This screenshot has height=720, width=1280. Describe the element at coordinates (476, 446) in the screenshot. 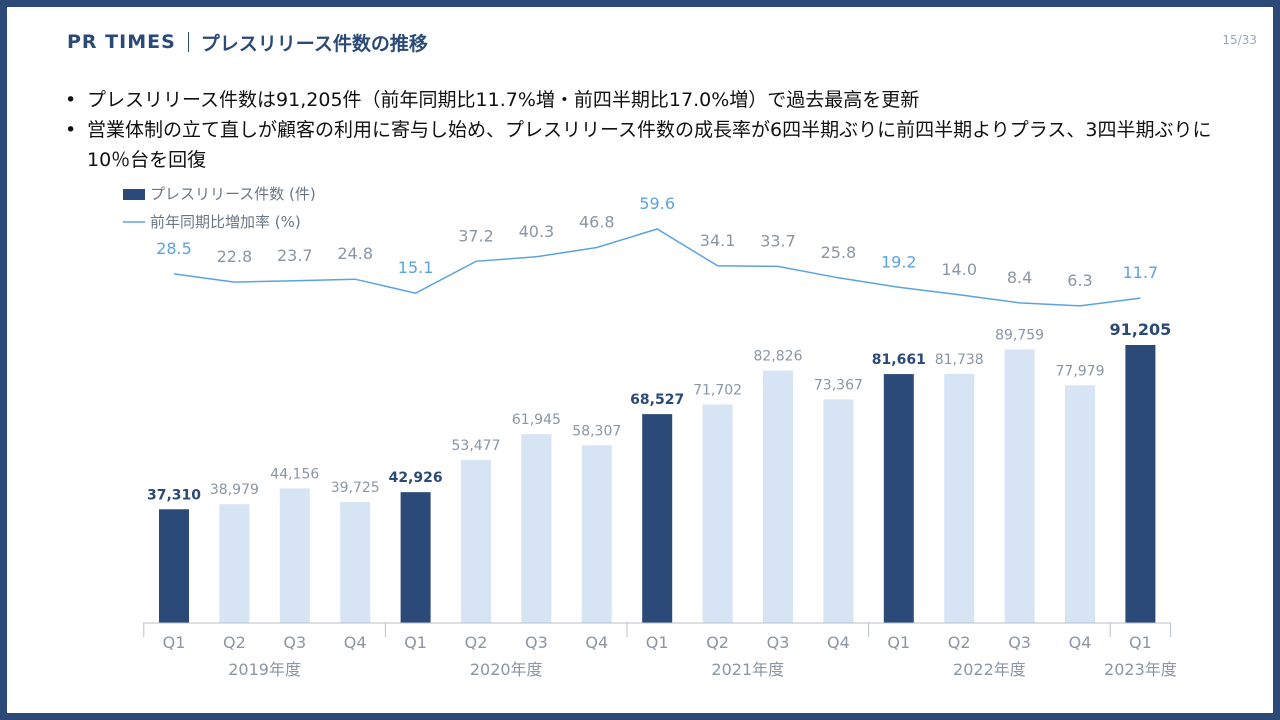

I see `bar-value-label: 53,477` at that location.